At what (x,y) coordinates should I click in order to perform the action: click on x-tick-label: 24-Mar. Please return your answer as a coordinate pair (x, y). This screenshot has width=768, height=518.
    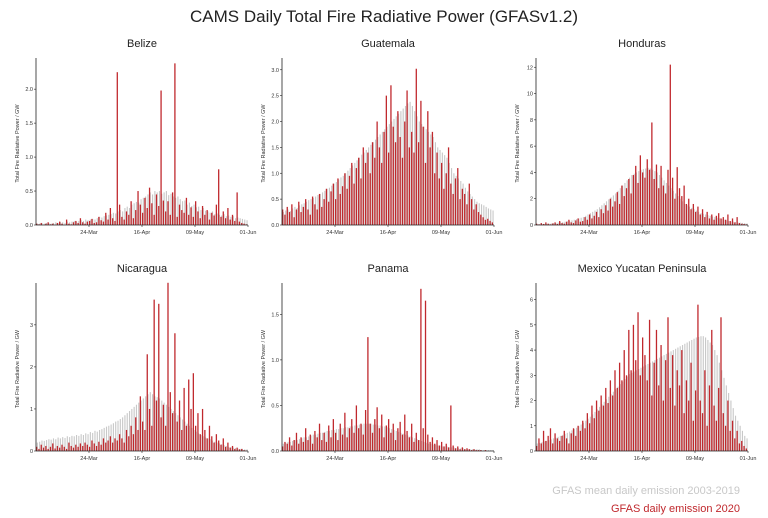
    Looking at the image, I should click on (589, 233).